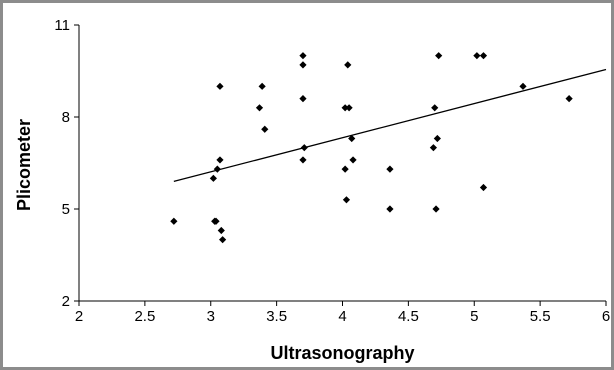 The width and height of the screenshot is (614, 370). What do you see at coordinates (276, 316) in the screenshot?
I see `x-tick-label: 3.5` at bounding box center [276, 316].